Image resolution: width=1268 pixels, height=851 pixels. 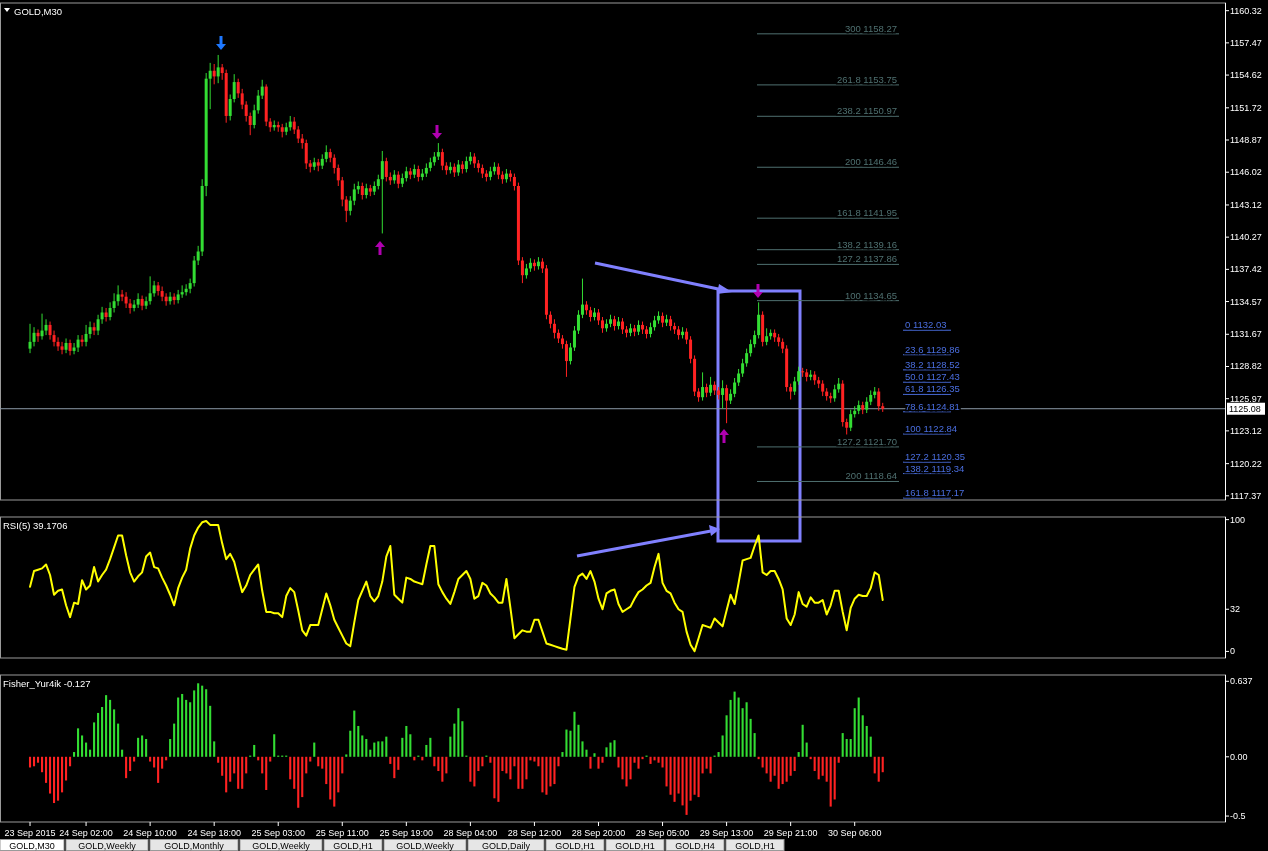 I want to click on chart-title: Fisher_Yur4ik -0.127, so click(x=47, y=683).